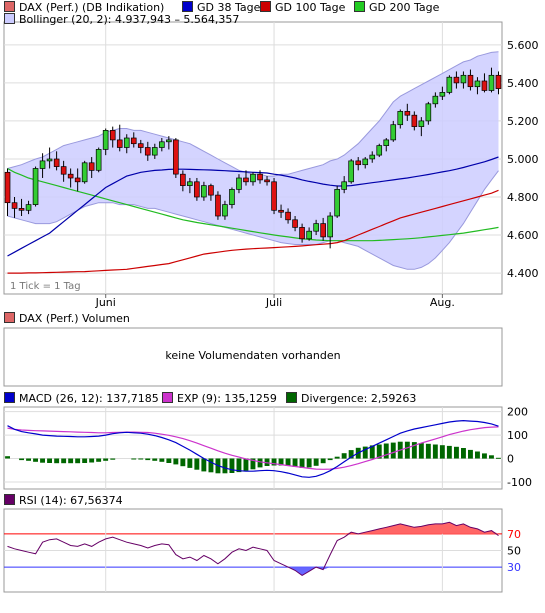 The height and width of the screenshot is (613, 545). Describe the element at coordinates (519, 447) in the screenshot. I see `macd-axis: -100 0 100 200` at that location.